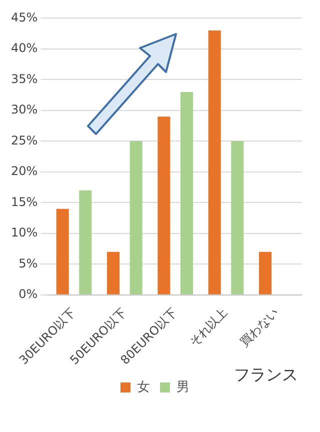 This screenshot has width=320, height=432. Describe the element at coordinates (208, 327) in the screenshot. I see `x-tick-label: それ以上` at that location.